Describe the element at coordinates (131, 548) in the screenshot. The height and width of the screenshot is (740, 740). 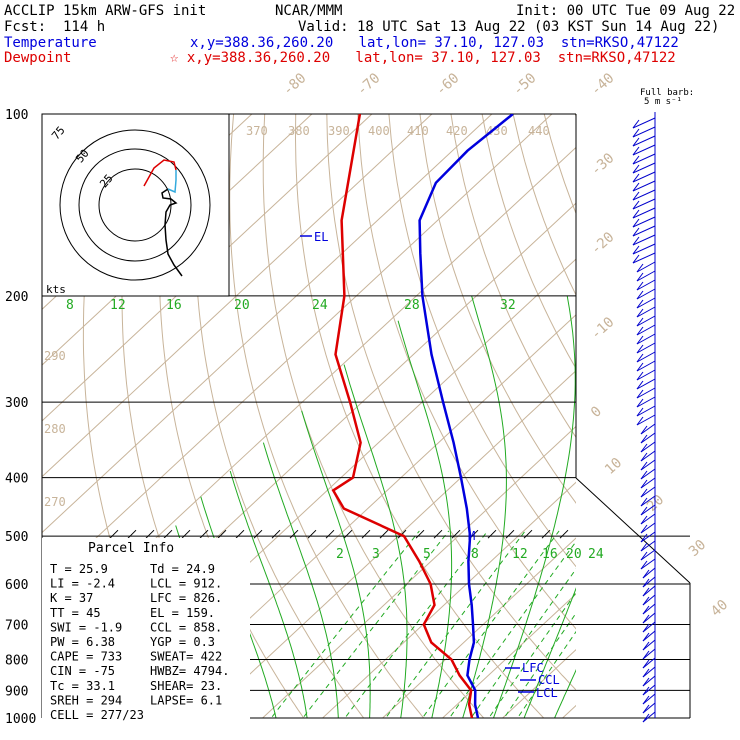
I see `parcel-info-title: Parcel Info` at that location.